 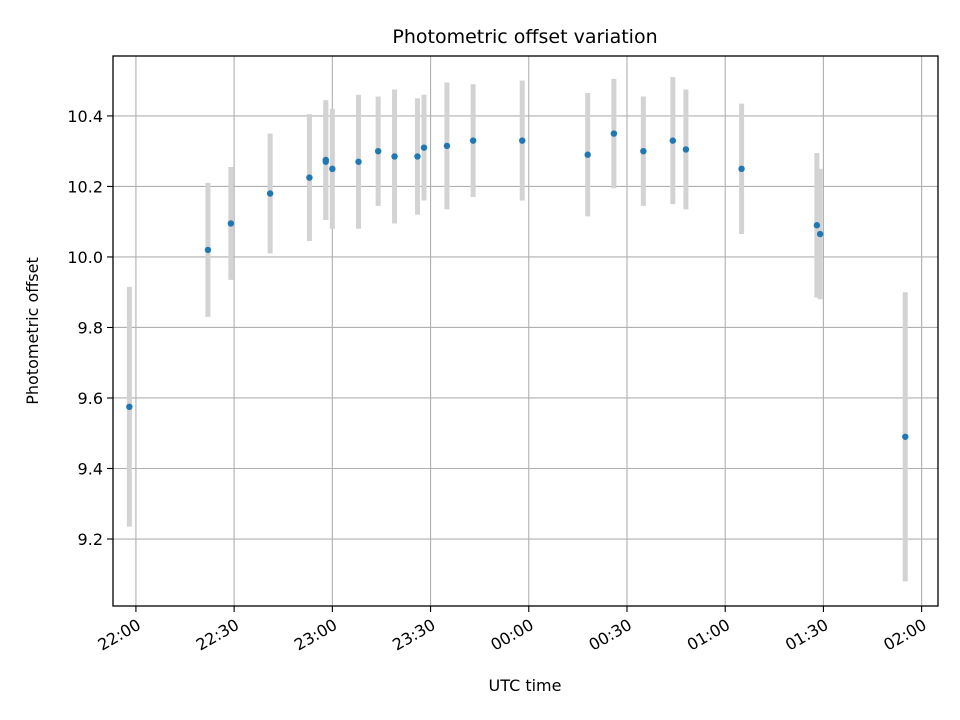 I want to click on x-tick-label: 01:30, so click(x=806, y=635).